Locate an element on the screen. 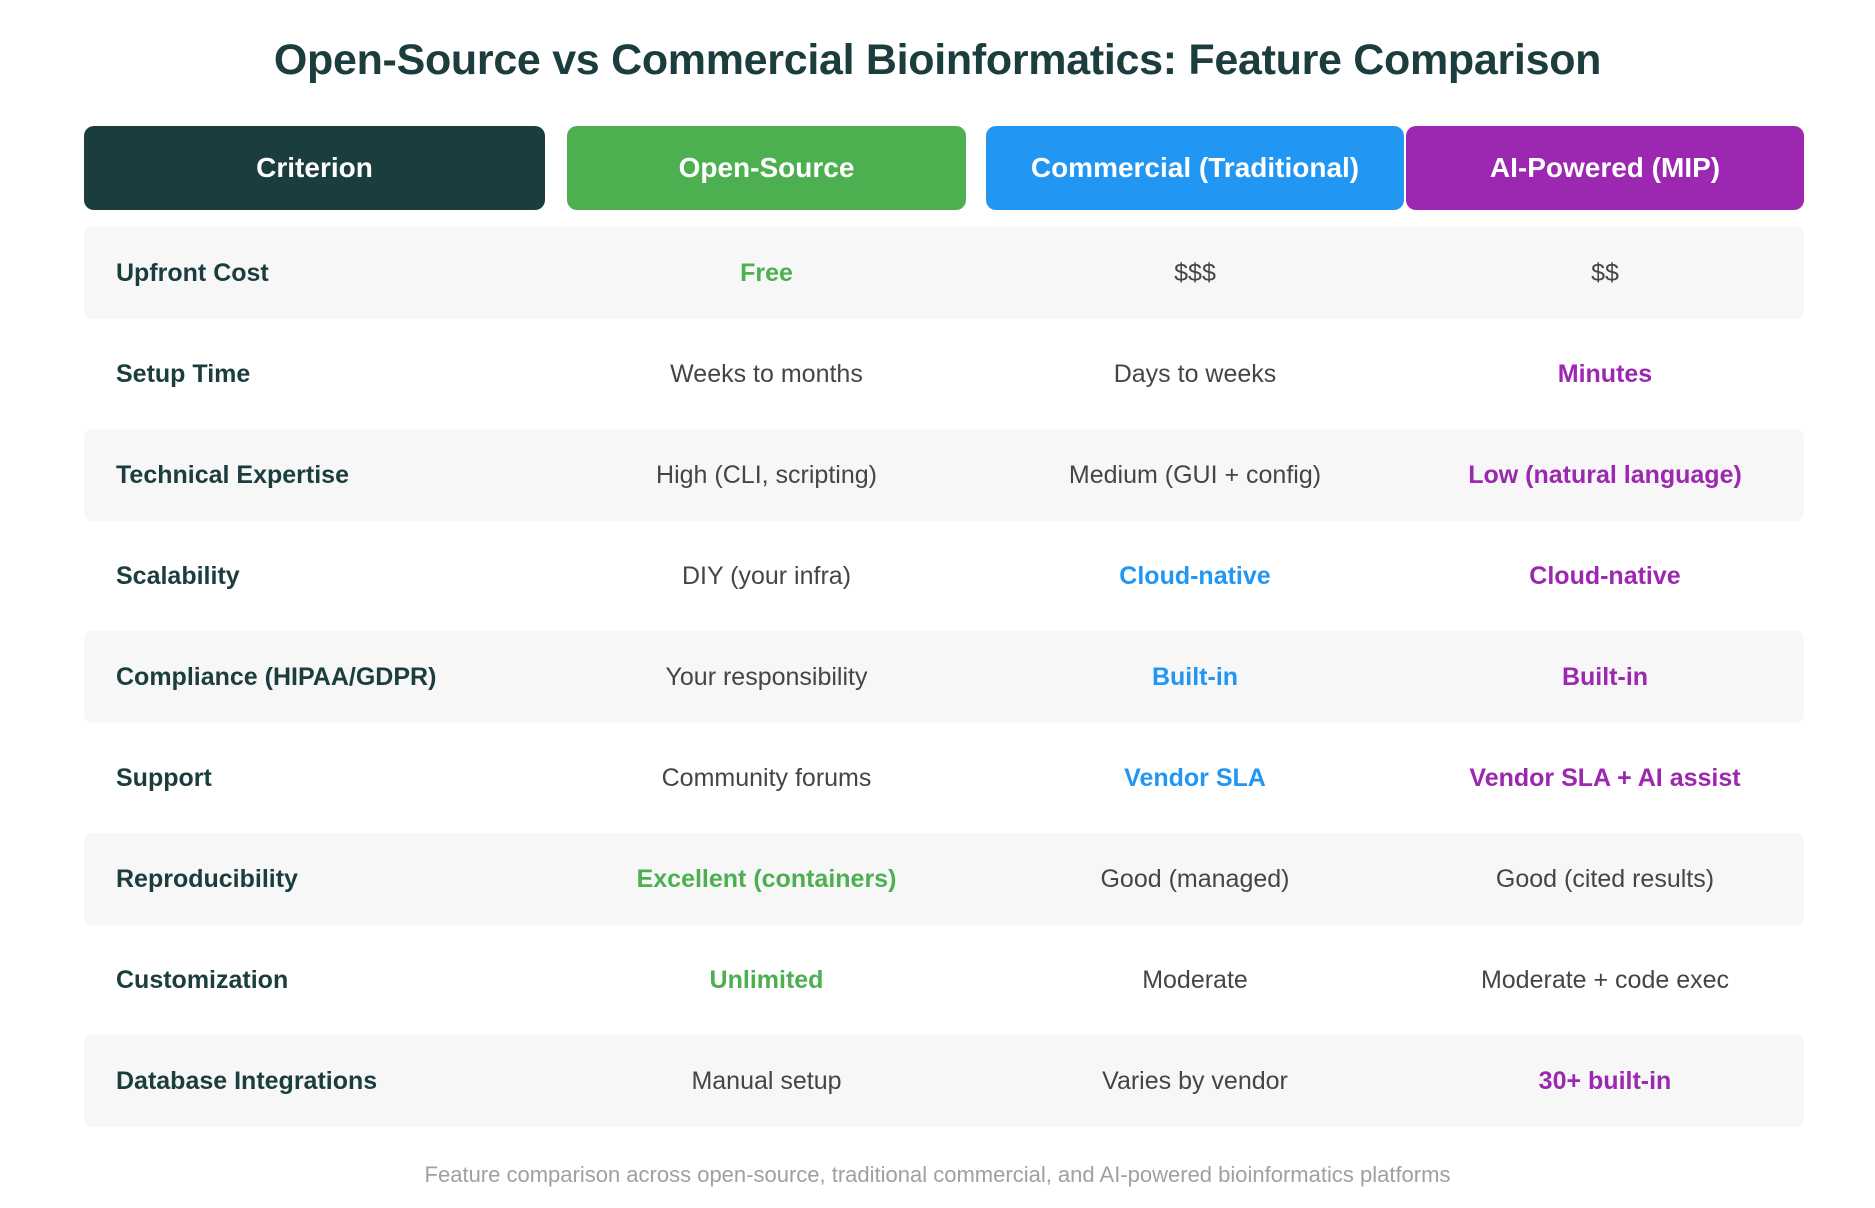 The height and width of the screenshot is (1208, 1875). criterion-label: Reproducibility is located at coordinates (207, 878).